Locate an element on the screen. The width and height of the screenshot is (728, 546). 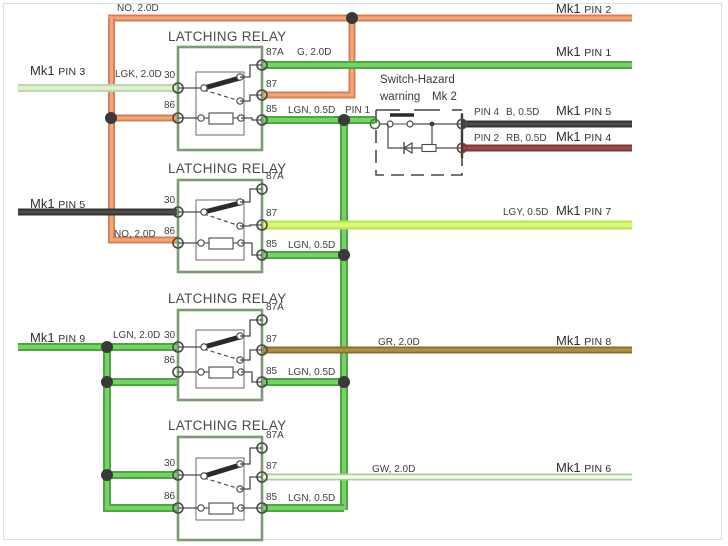
relay-1-terminal-87: 87 is located at coordinates (272, 84).